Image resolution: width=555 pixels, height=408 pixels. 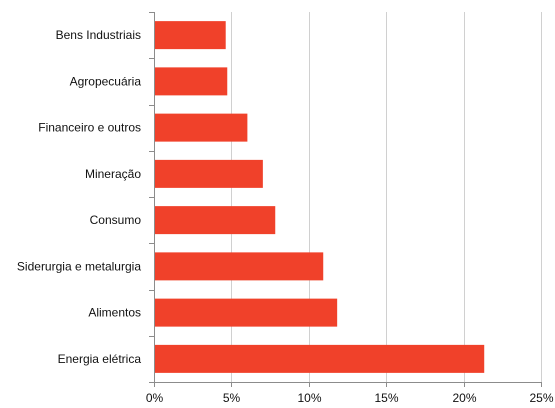 What do you see at coordinates (239, 266) in the screenshot?
I see `bar-siderurgia-e-metalurgia` at bounding box center [239, 266].